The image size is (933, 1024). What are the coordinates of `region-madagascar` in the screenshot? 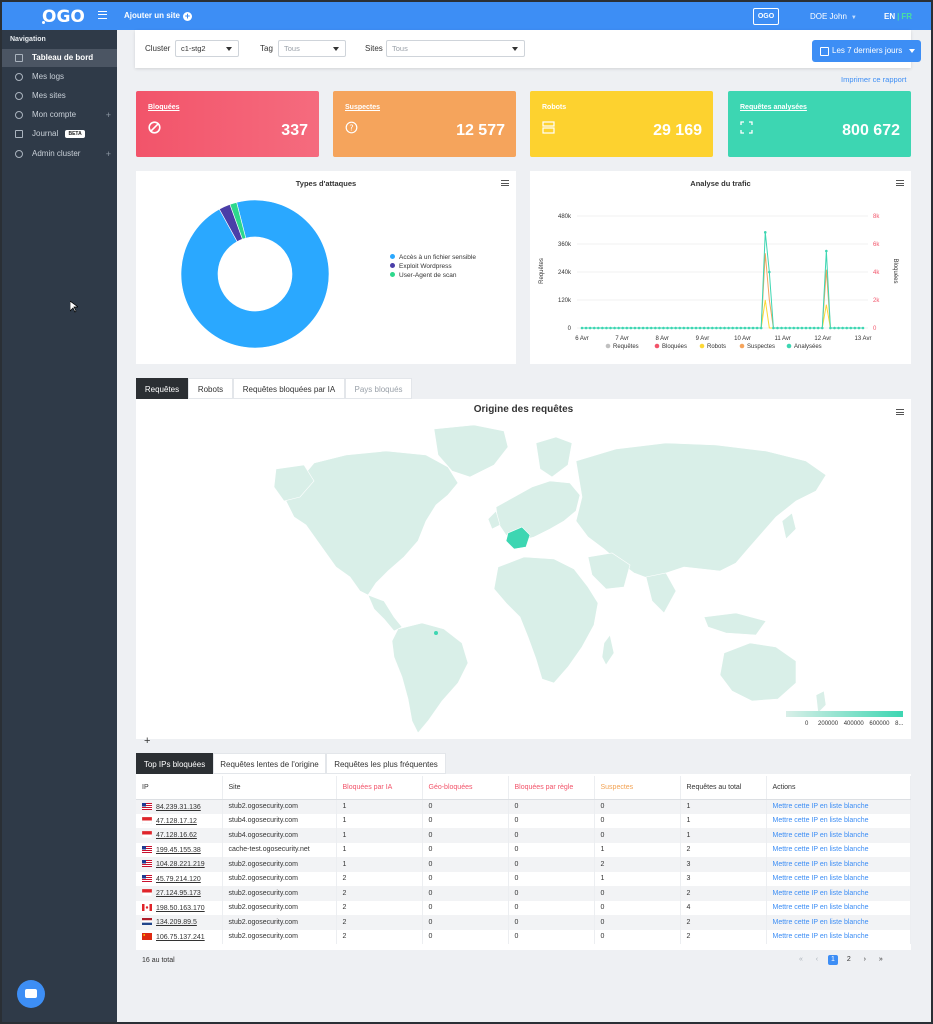 It's located at (608, 650).